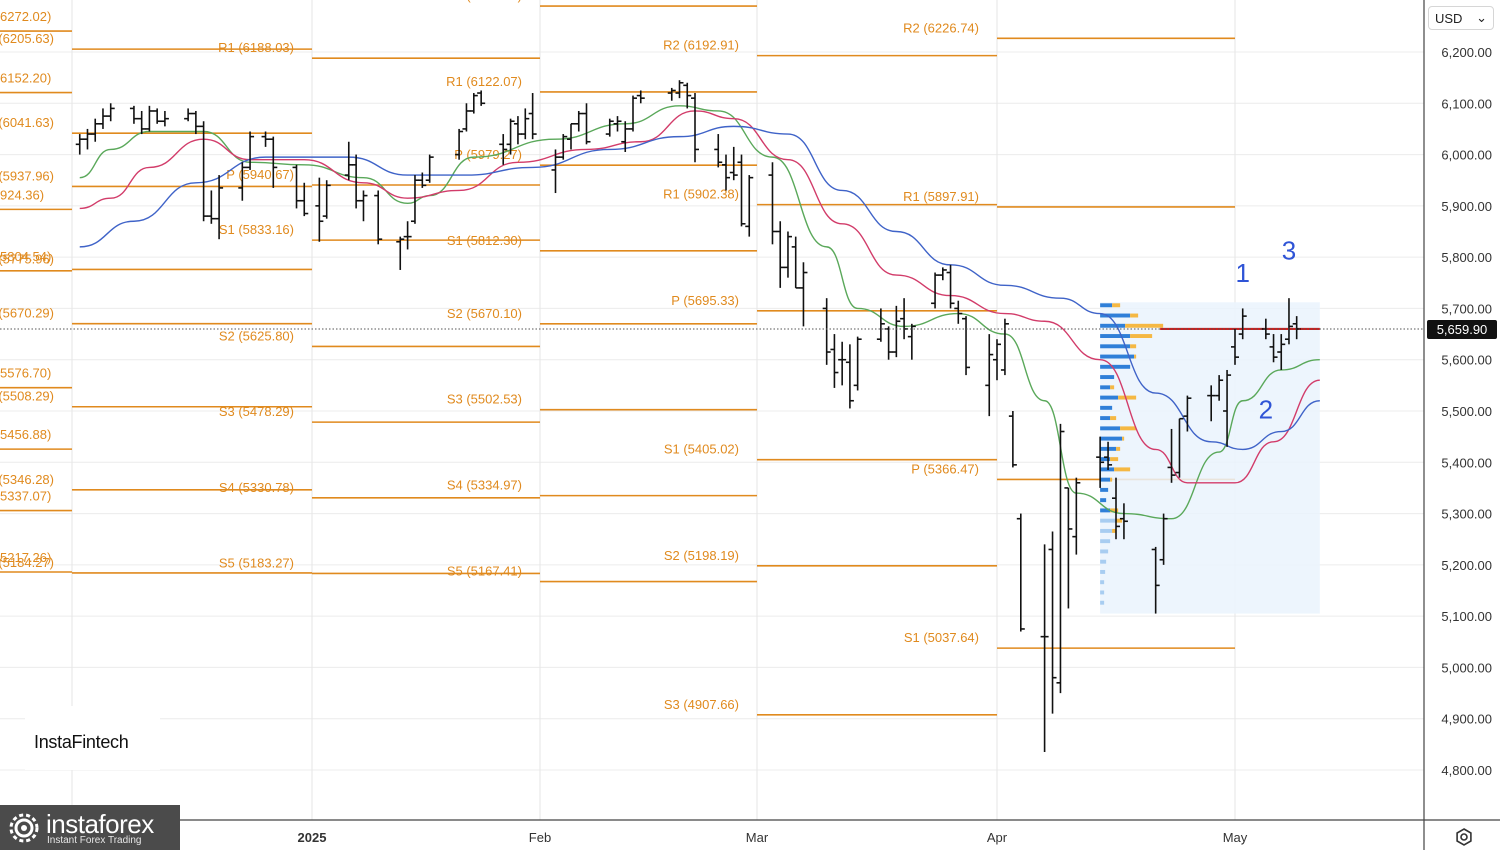 This screenshot has height=850, width=1500. Describe the element at coordinates (484, 571) in the screenshot. I see `pivot-label: S5 (5167.41)` at that location.